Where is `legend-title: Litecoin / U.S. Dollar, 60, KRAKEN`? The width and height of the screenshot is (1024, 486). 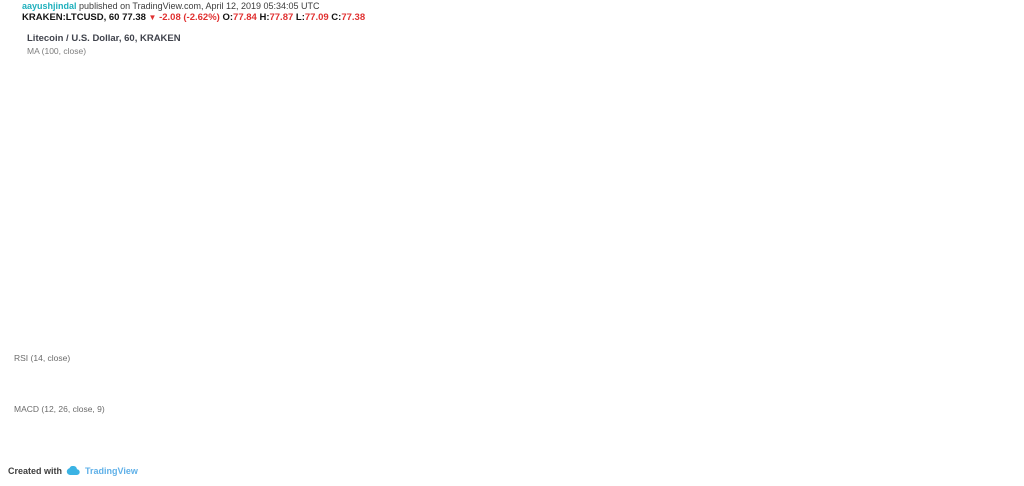
legend-title: Litecoin / U.S. Dollar, 60, KRAKEN is located at coordinates (104, 38).